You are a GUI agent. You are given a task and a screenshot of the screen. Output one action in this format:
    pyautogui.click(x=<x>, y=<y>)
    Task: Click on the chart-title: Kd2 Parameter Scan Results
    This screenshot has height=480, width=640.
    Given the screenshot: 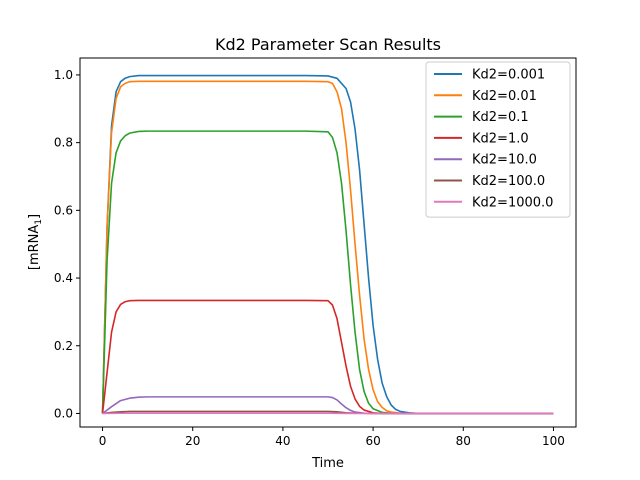 What is the action you would take?
    pyautogui.click(x=328, y=44)
    